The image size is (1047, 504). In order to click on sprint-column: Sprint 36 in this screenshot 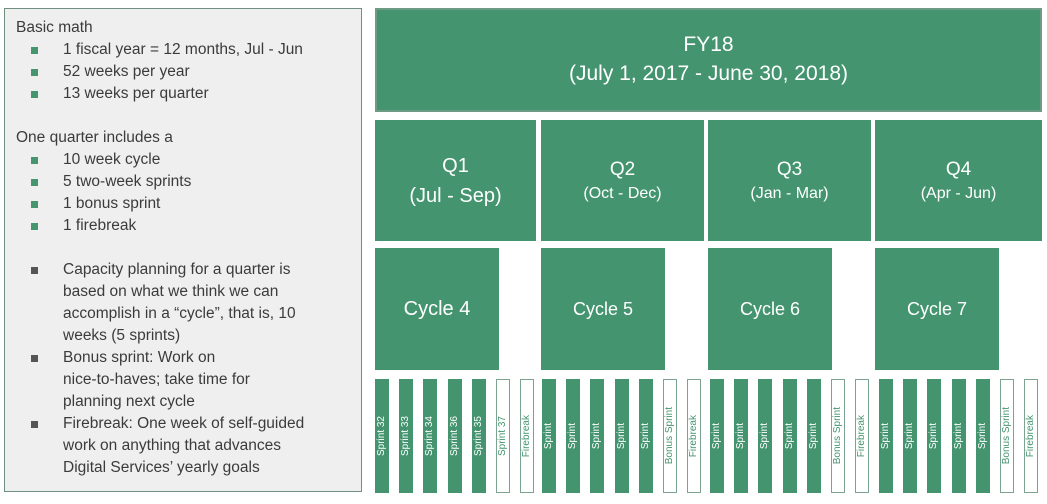, I will do `click(454, 436)`.